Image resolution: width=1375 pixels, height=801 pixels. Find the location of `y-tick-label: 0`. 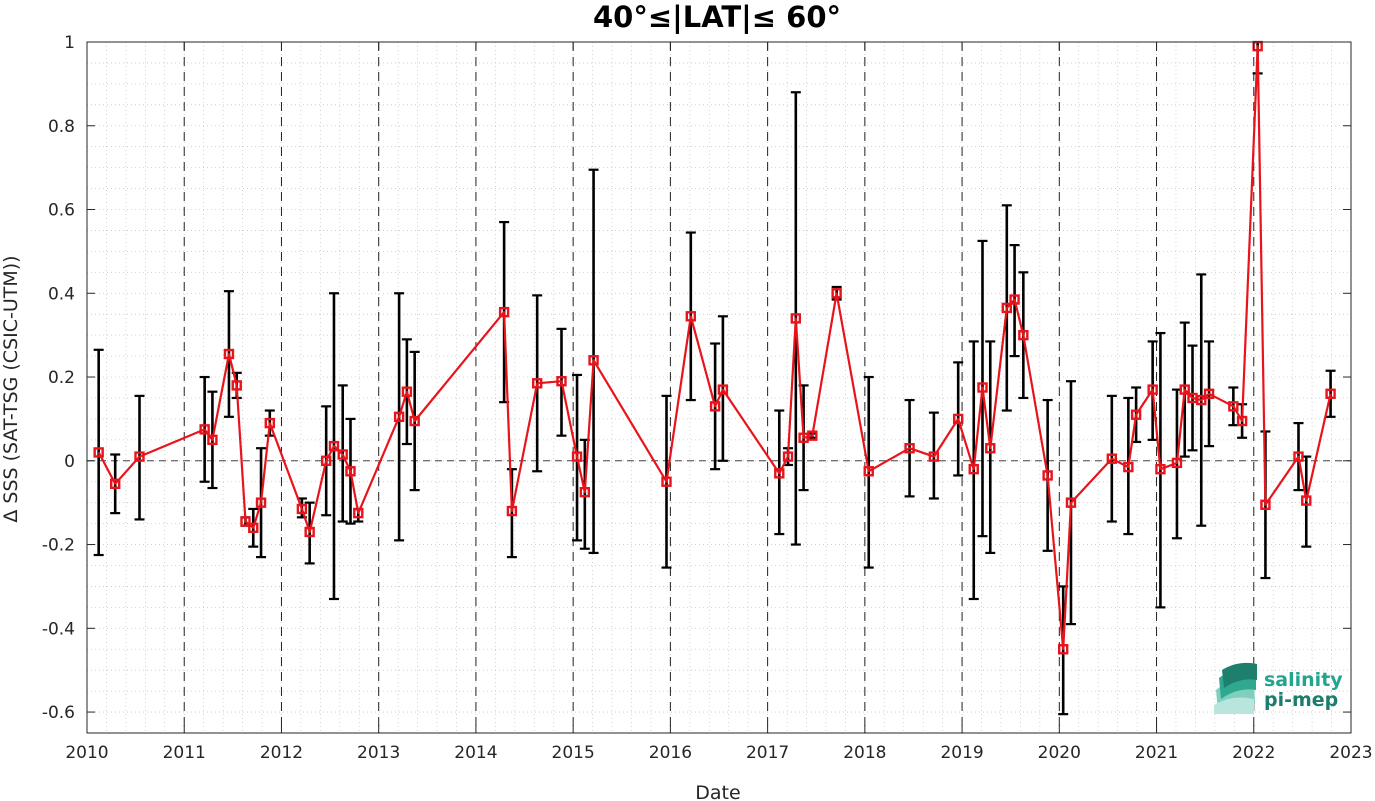

y-tick-label: 0 is located at coordinates (69, 462).